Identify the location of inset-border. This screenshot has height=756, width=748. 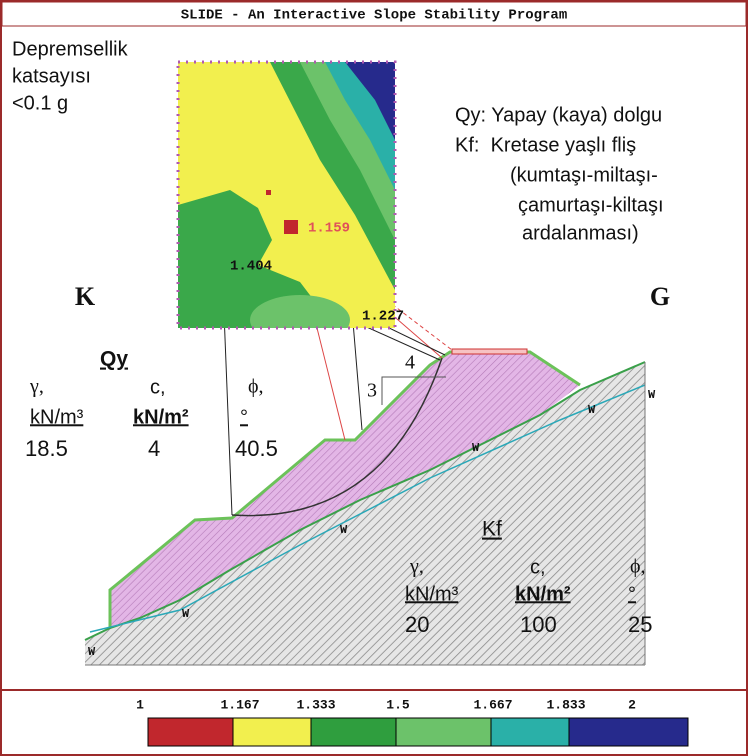
(286, 195).